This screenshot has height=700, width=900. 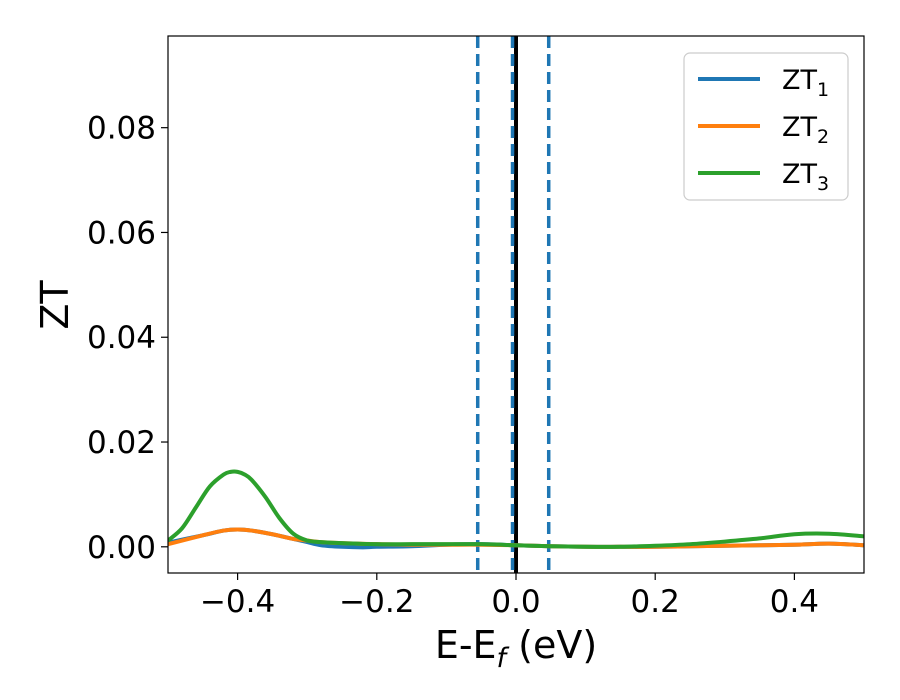 What do you see at coordinates (121, 443) in the screenshot?
I see `y-tick-label-1: 0.02` at bounding box center [121, 443].